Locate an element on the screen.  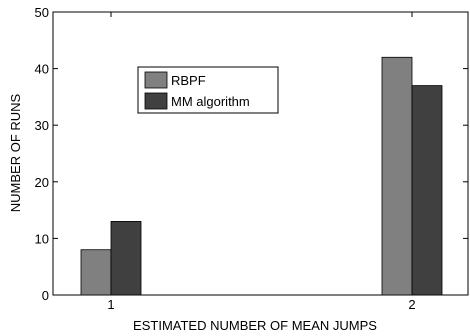
legend-swatch-rbpf is located at coordinates (156, 80).